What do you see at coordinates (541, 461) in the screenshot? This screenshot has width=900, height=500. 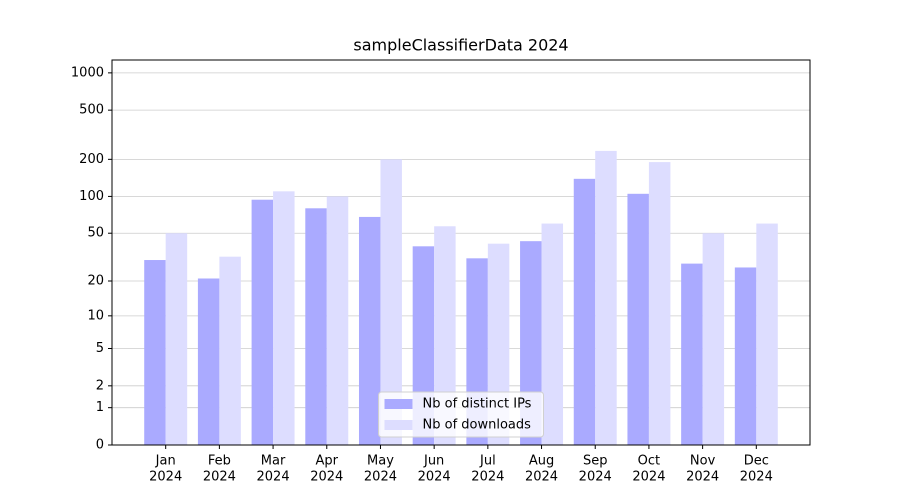 I see `x-tick-label: Aug` at bounding box center [541, 461].